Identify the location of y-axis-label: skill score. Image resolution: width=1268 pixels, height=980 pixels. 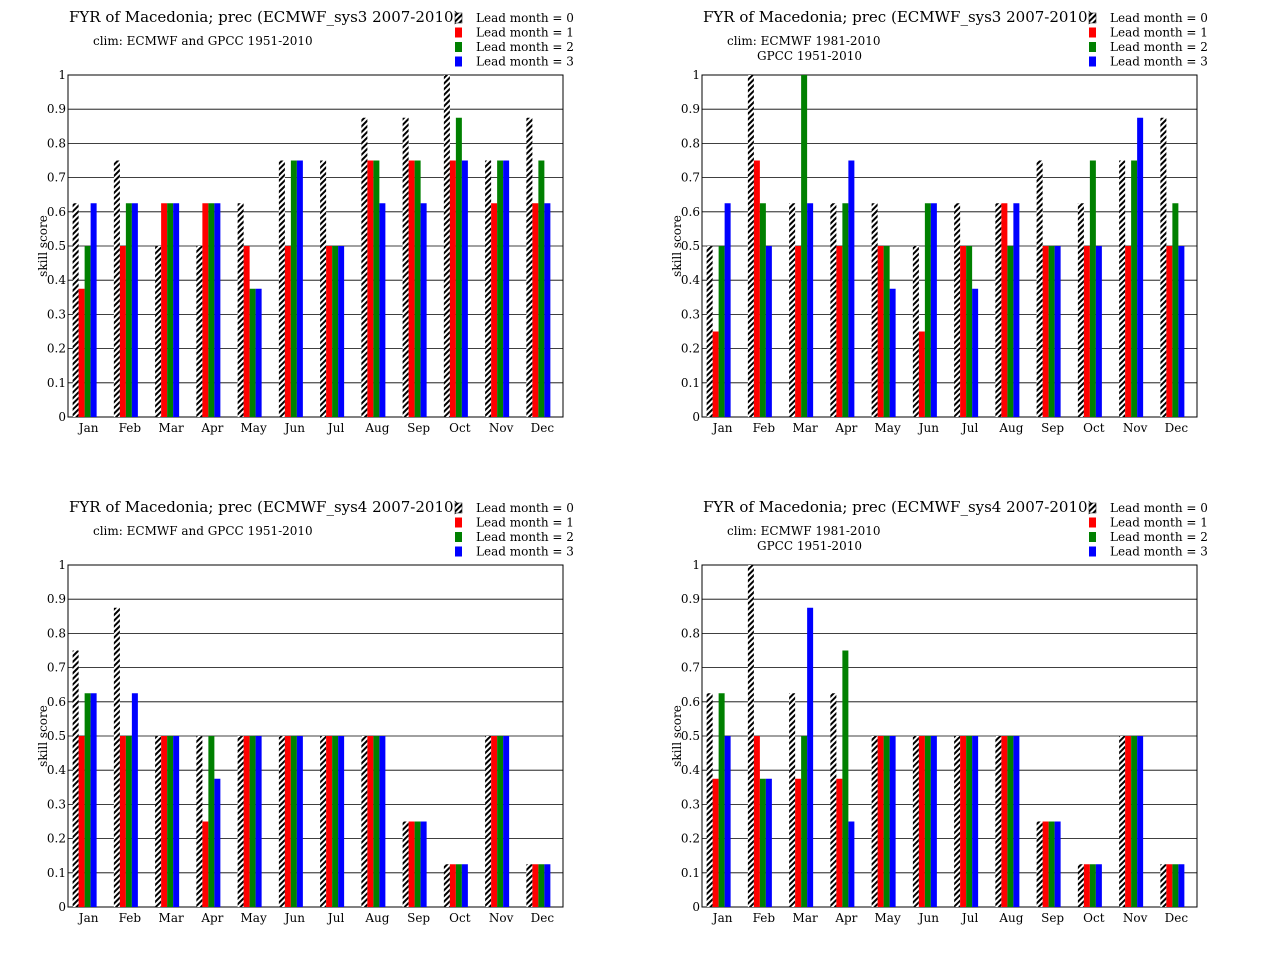
(43, 246).